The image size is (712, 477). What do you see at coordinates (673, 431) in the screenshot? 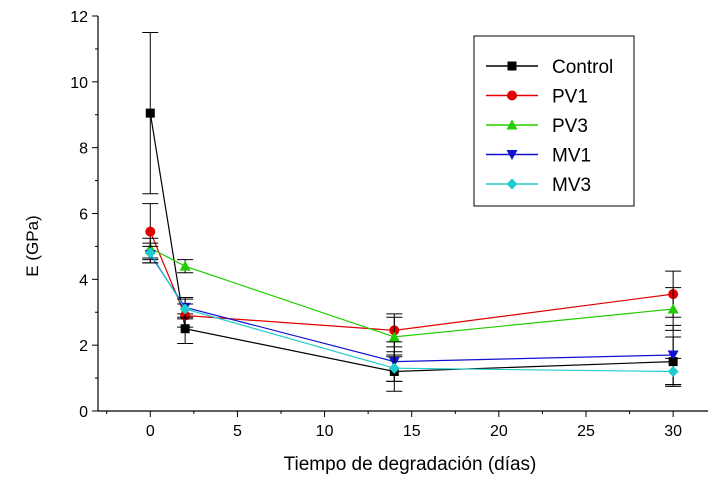
I see `x-tick-label: 30` at bounding box center [673, 431].